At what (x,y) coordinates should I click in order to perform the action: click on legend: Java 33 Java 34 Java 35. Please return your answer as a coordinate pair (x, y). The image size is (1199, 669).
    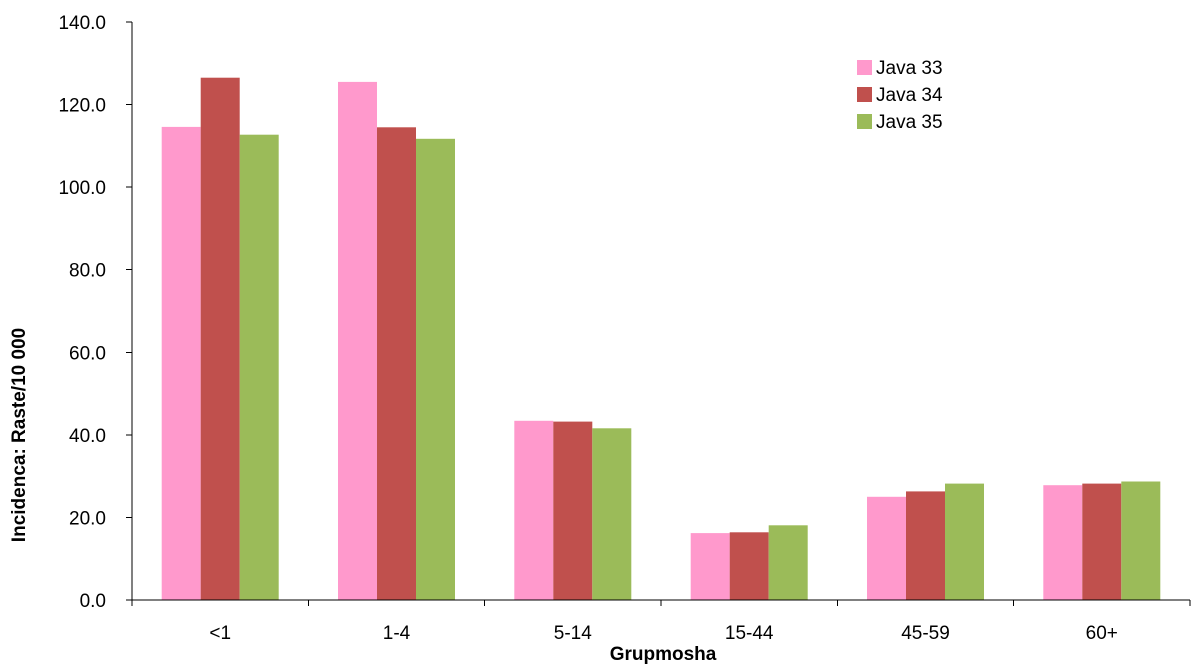
    Looking at the image, I should click on (900, 95).